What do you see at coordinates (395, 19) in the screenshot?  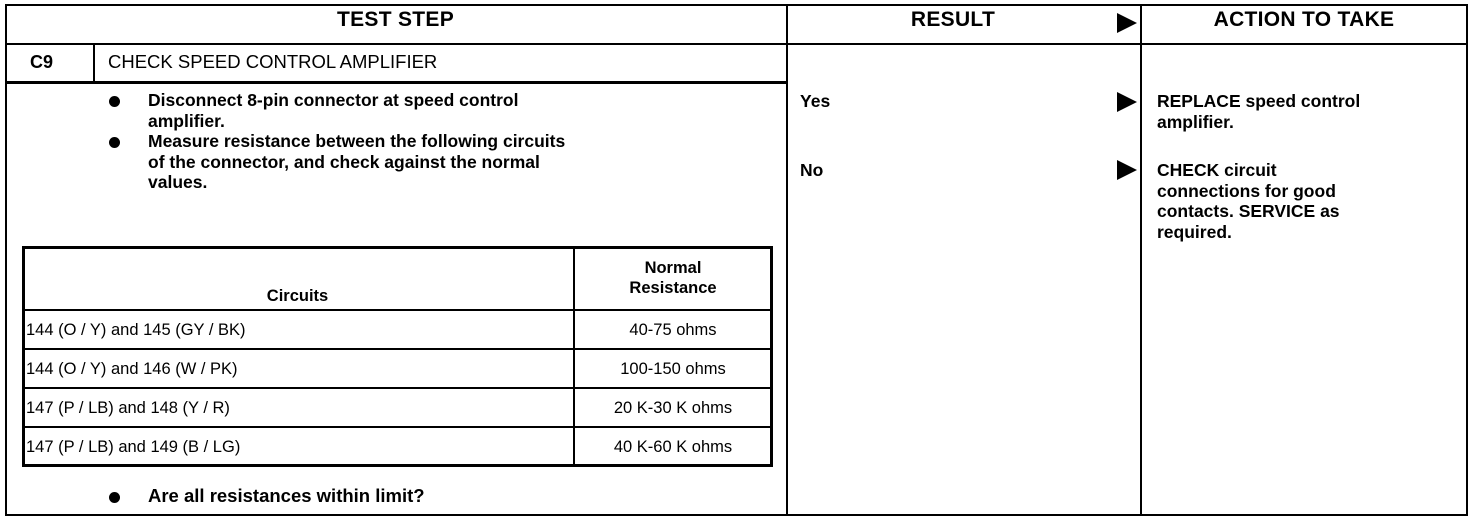 I see `header-test-step: TEST STEP` at bounding box center [395, 19].